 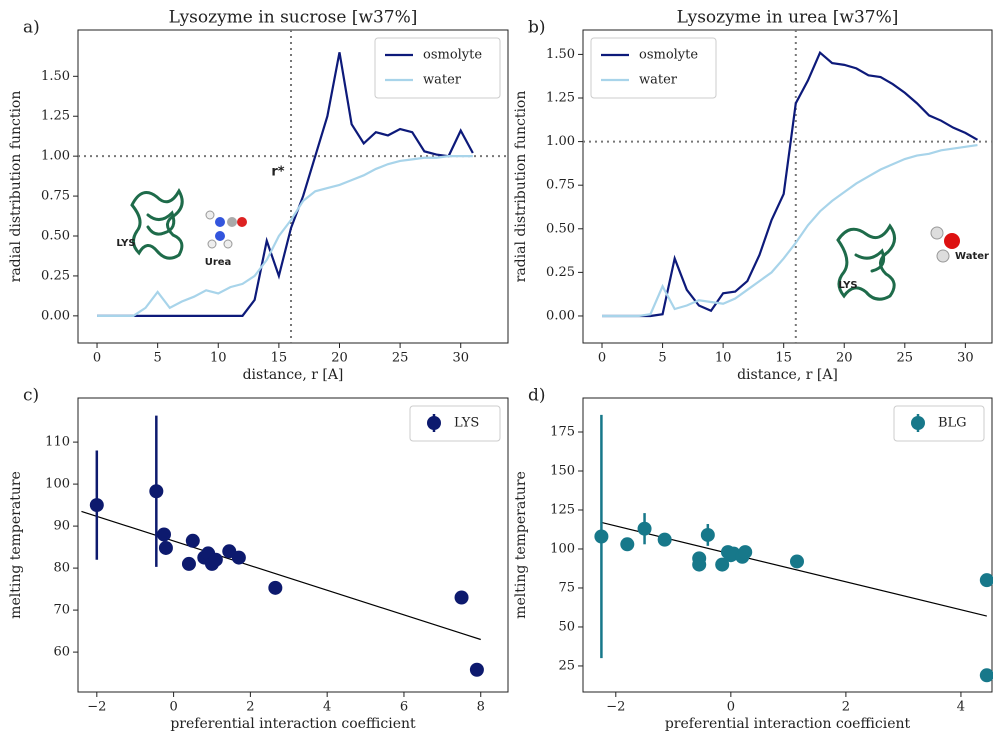 What do you see at coordinates (57, 442) in the screenshot?
I see `y-tick-label: 110` at bounding box center [57, 442].